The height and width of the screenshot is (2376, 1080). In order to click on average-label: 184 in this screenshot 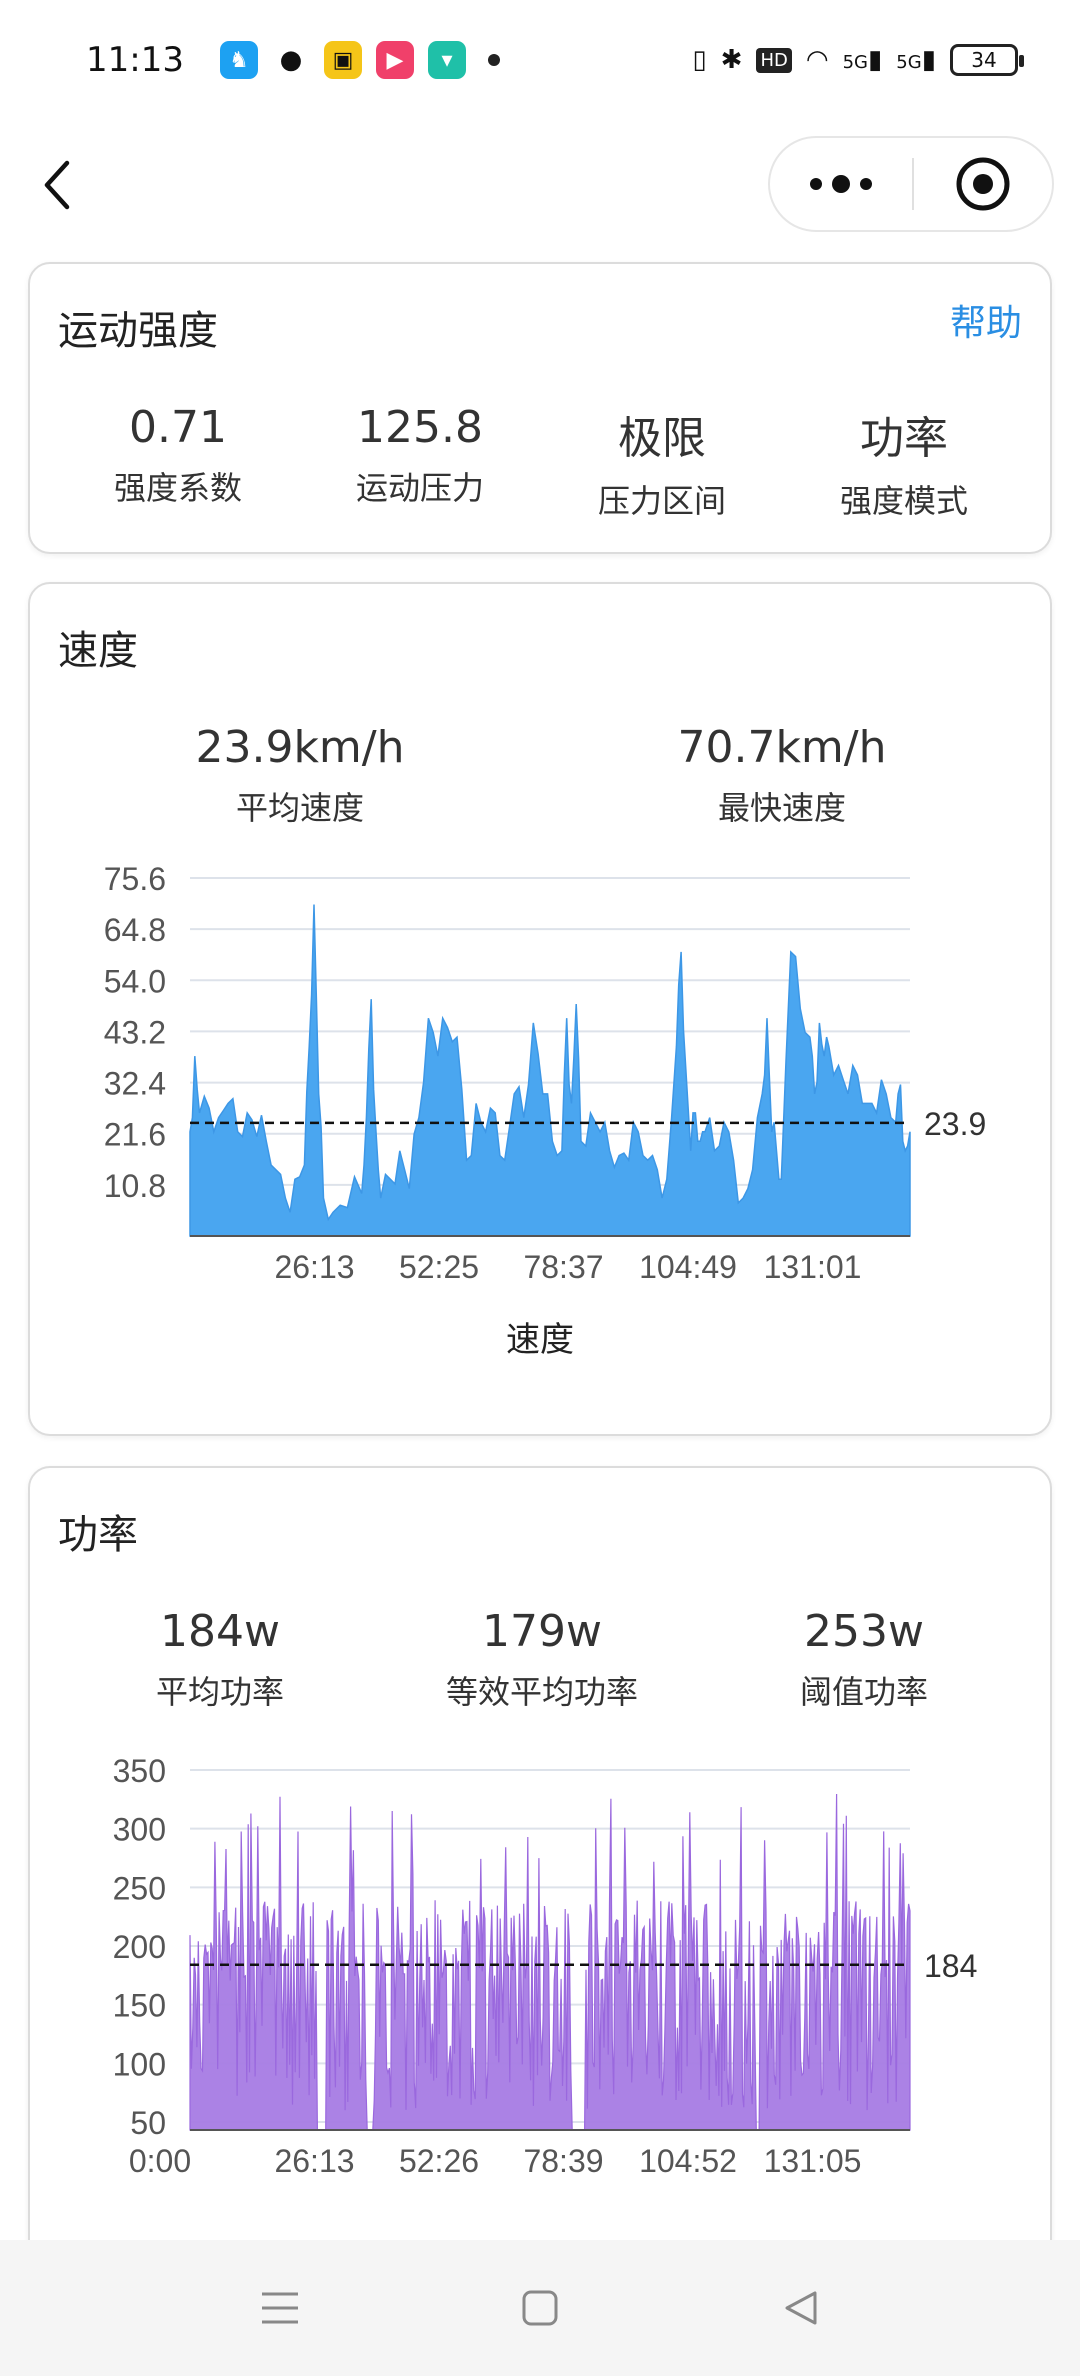, I will do `click(950, 1966)`.